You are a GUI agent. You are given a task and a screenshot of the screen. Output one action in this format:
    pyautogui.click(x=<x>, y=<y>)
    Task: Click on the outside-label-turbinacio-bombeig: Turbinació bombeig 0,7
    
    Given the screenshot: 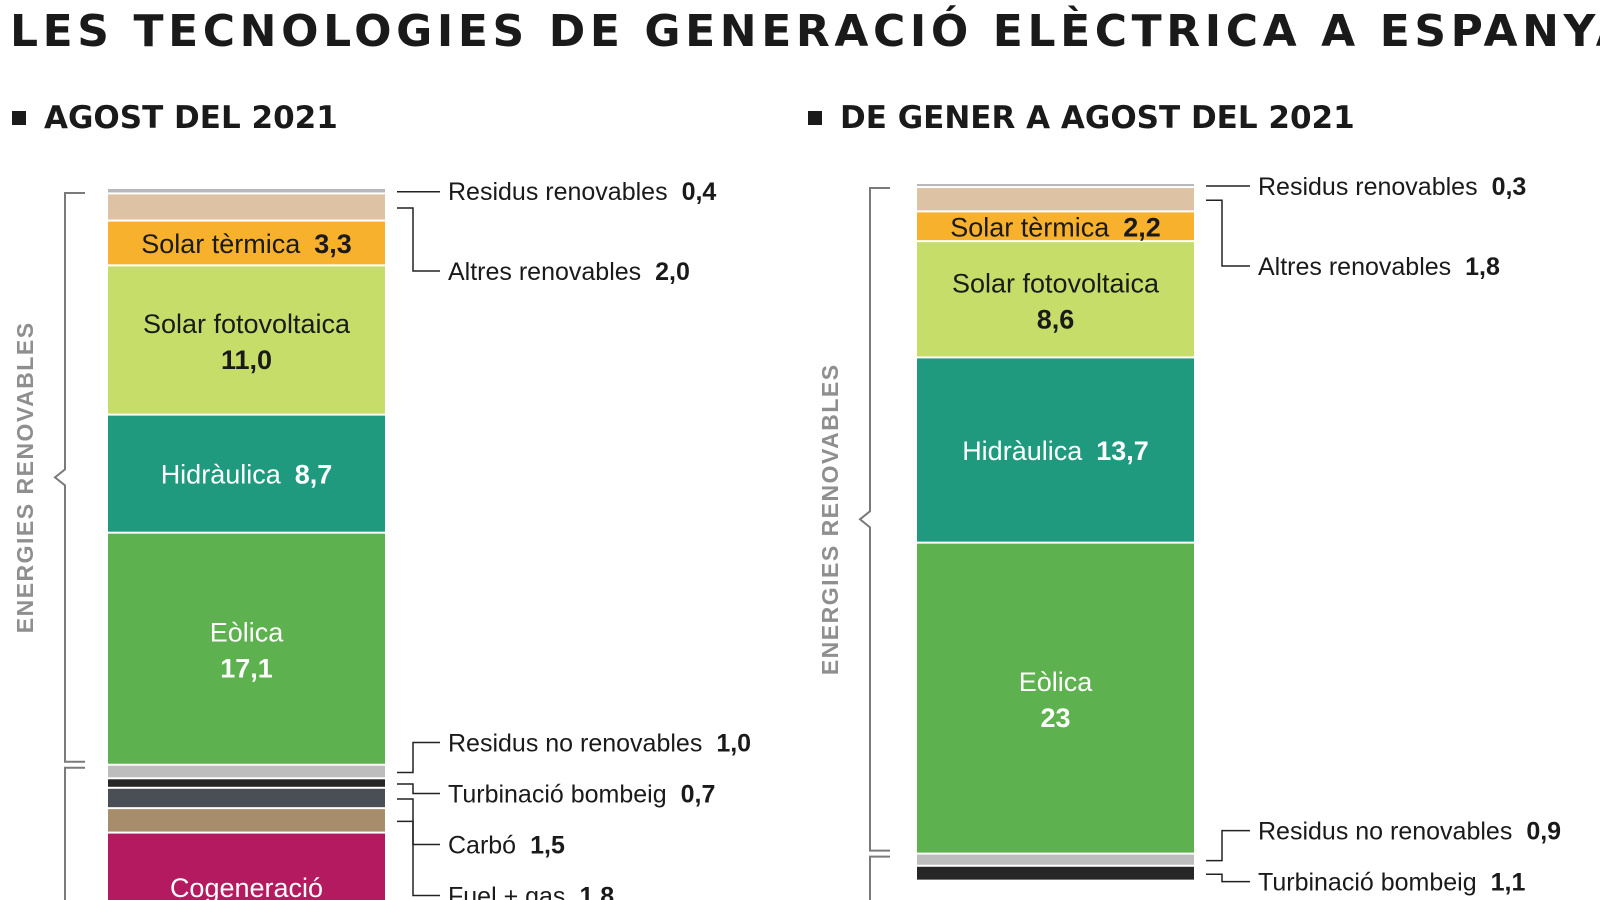 What is the action you would take?
    pyautogui.click(x=581, y=795)
    